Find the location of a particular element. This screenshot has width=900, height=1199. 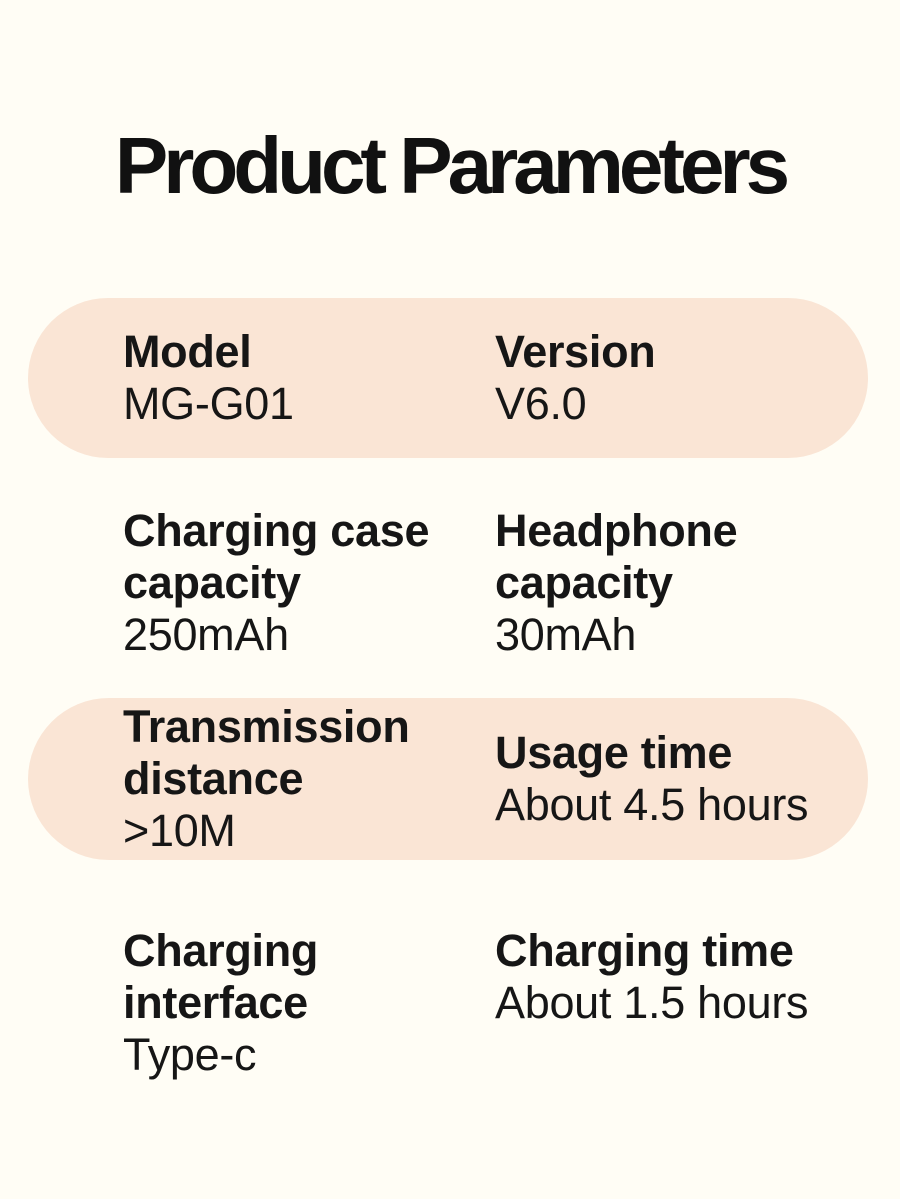

spec-cell-charging-interface: Charging interface Type-c is located at coordinates (309, 1003).